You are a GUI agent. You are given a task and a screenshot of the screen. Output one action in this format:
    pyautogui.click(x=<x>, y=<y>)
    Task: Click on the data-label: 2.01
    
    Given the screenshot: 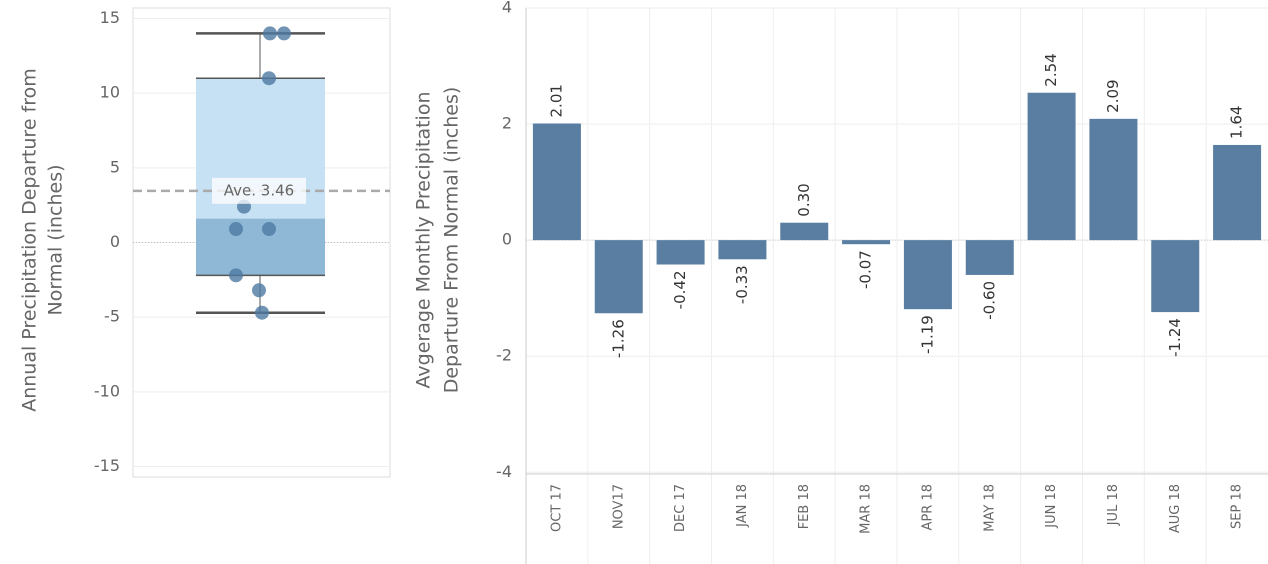 What is the action you would take?
    pyautogui.click(x=556, y=100)
    